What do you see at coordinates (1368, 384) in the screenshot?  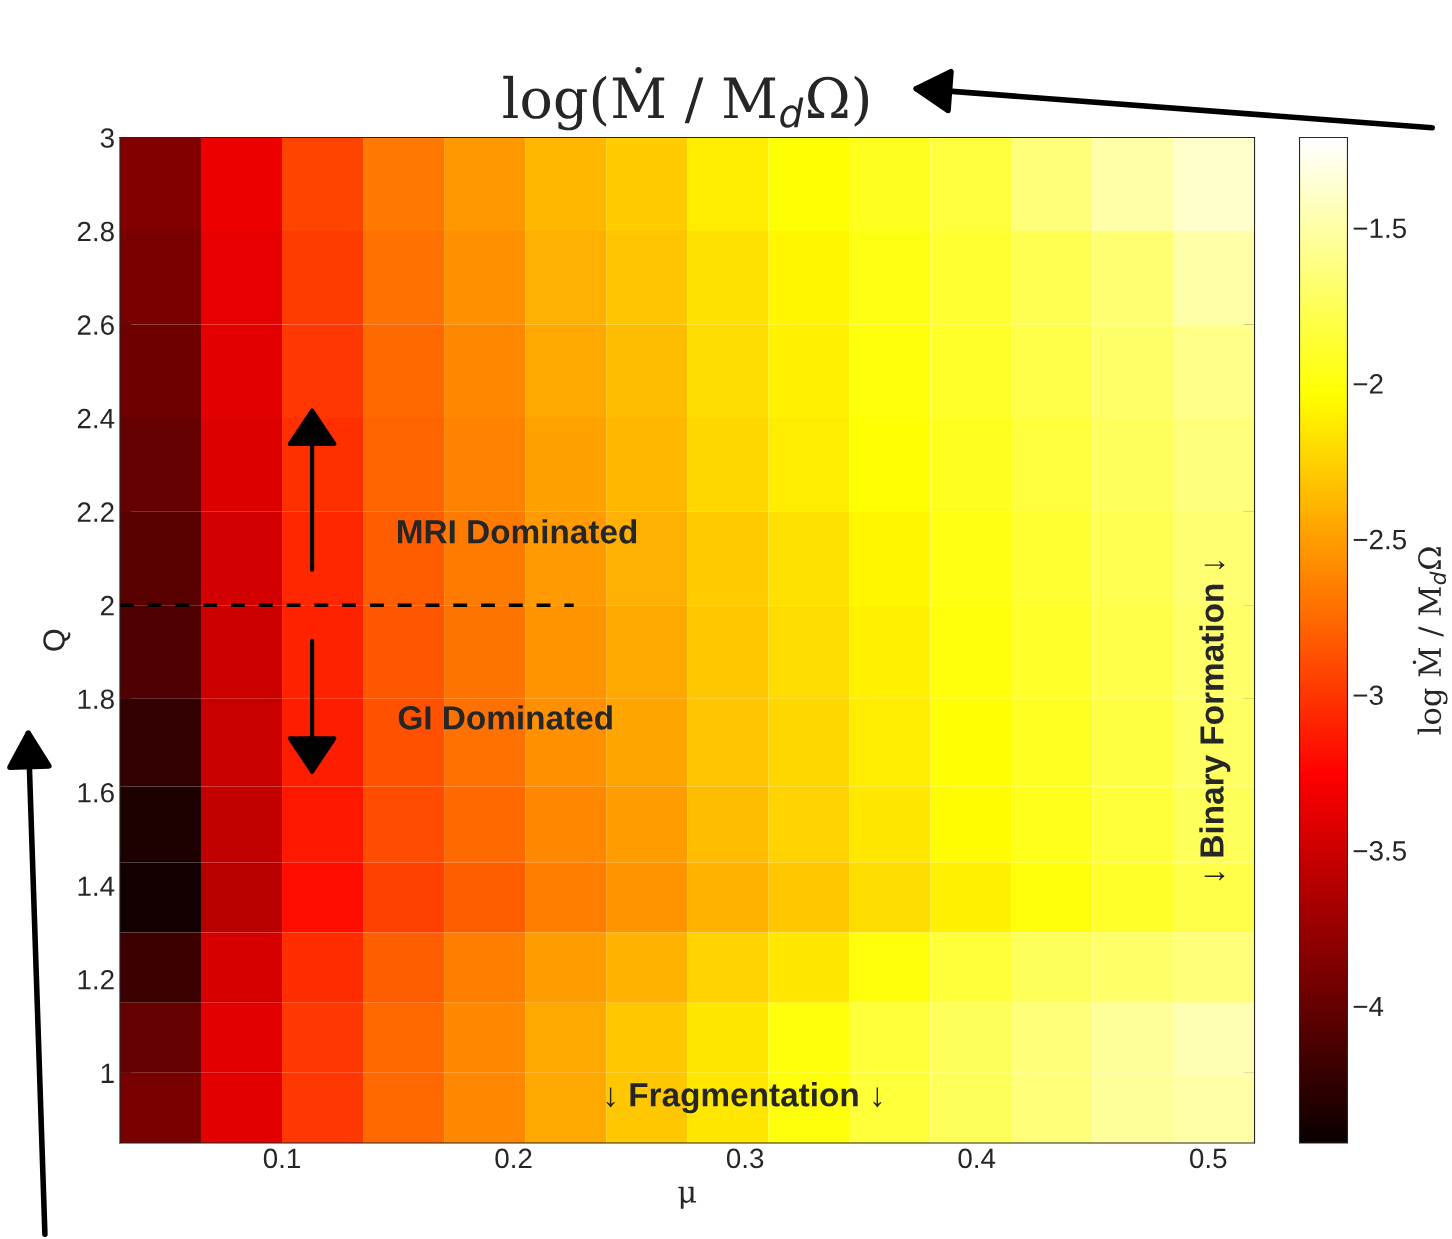 I see `color-bar-label: −2` at bounding box center [1368, 384].